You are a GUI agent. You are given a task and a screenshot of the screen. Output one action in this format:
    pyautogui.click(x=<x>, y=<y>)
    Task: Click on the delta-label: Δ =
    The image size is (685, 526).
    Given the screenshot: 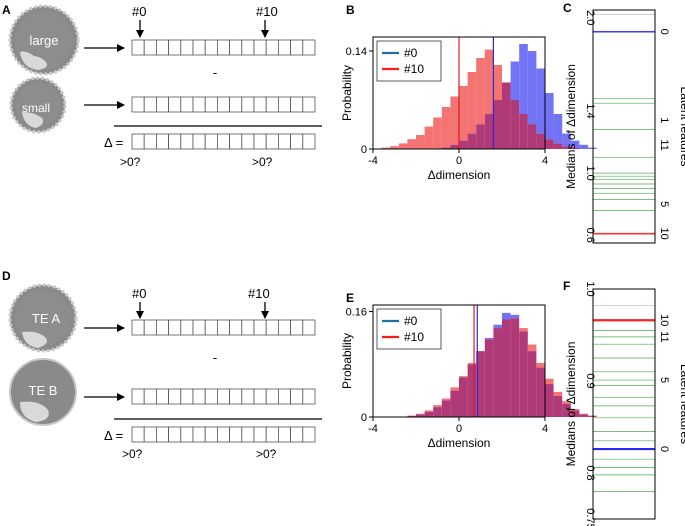 What is the action you would take?
    pyautogui.click(x=113, y=435)
    